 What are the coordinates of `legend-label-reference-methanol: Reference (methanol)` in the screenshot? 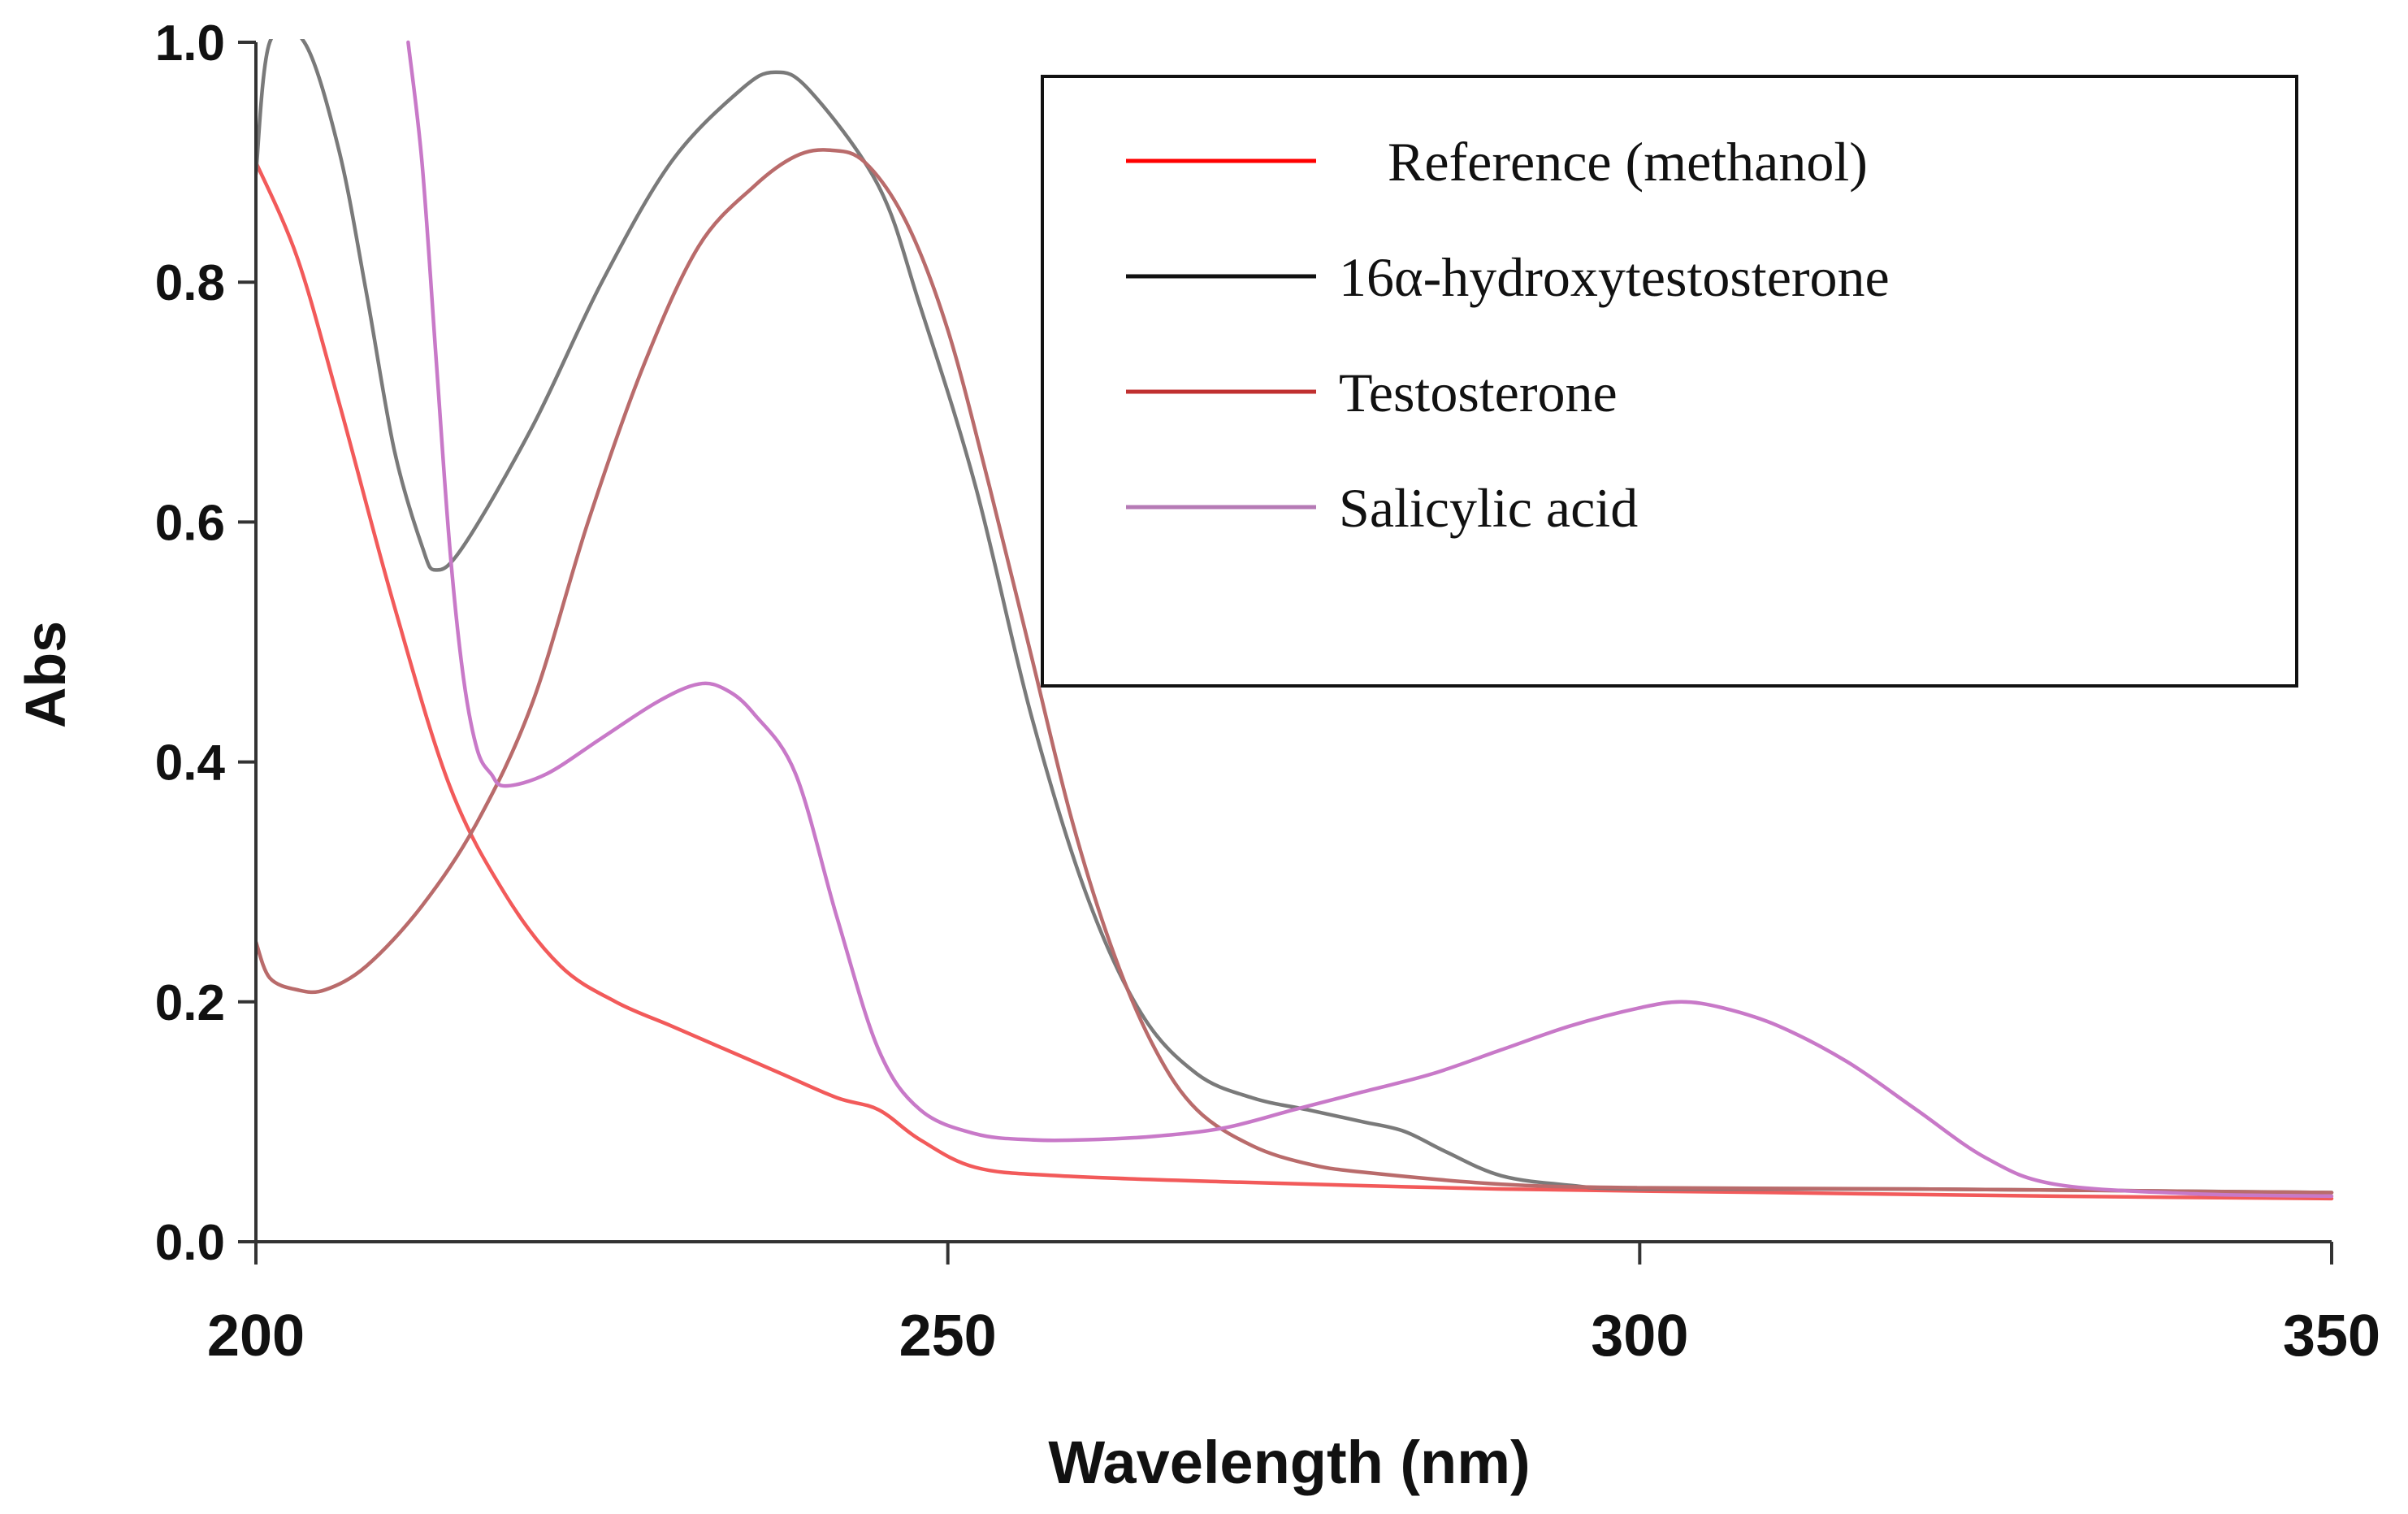 It's located at (1628, 162).